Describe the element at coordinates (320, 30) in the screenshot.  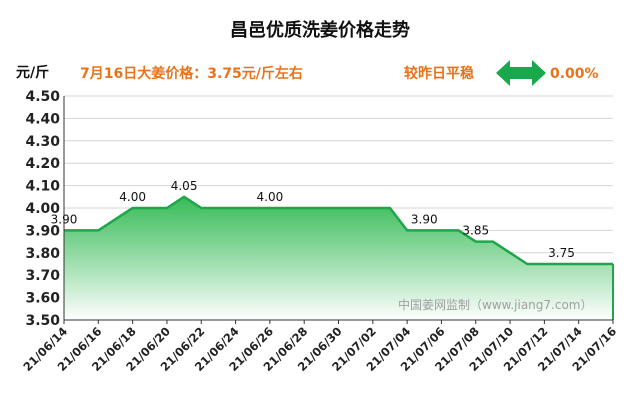
I see `chart-title: 昌邑优质洗姜价格走势` at that location.